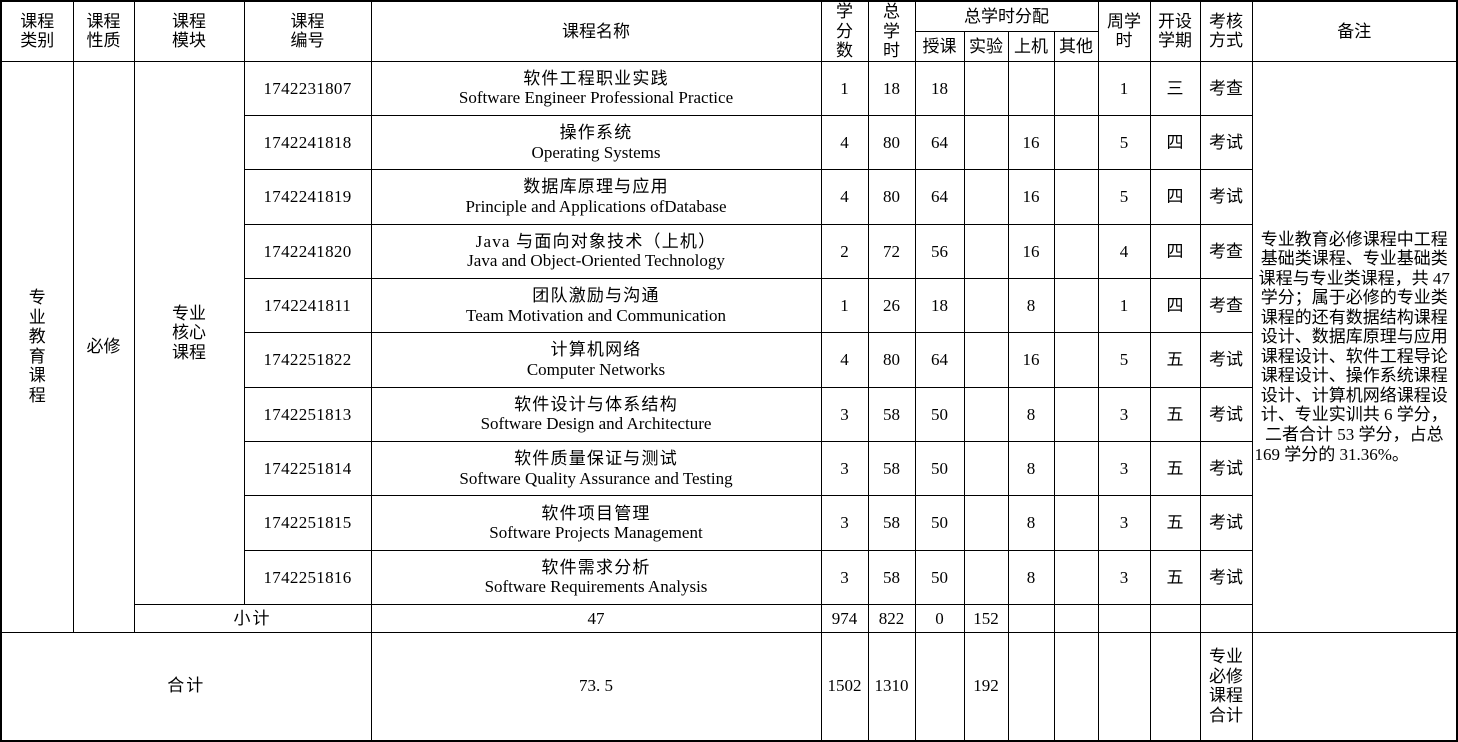  I want to click on subtotal-credits: 47, so click(596, 618).